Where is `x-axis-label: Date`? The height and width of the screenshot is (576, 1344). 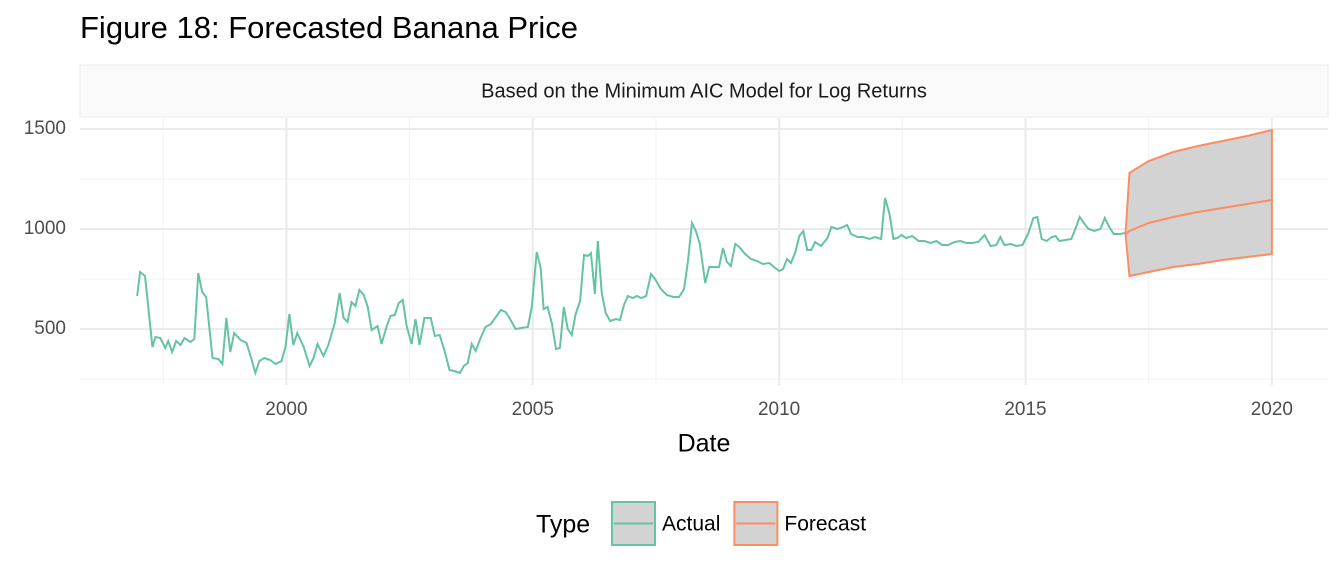 x-axis-label: Date is located at coordinates (704, 444).